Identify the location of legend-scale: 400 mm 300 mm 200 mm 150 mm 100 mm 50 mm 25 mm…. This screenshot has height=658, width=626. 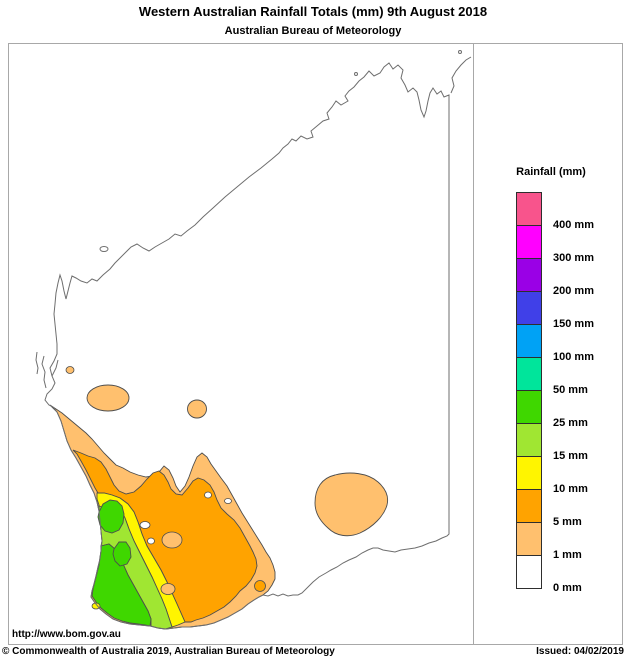
(568, 402).